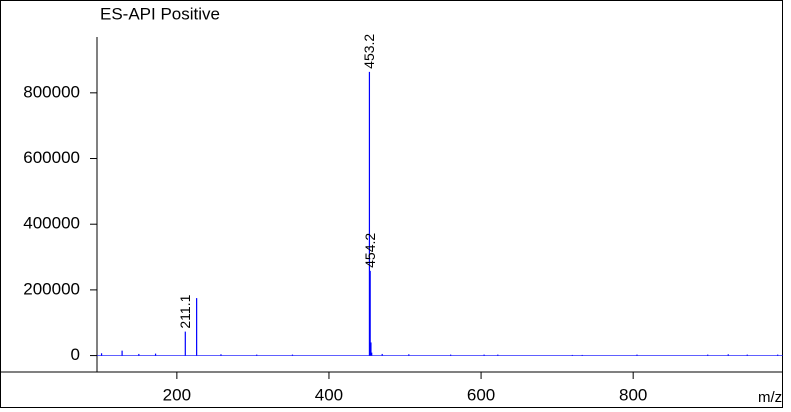 The width and height of the screenshot is (791, 412). I want to click on x-tick-label: 800, so click(633, 394).